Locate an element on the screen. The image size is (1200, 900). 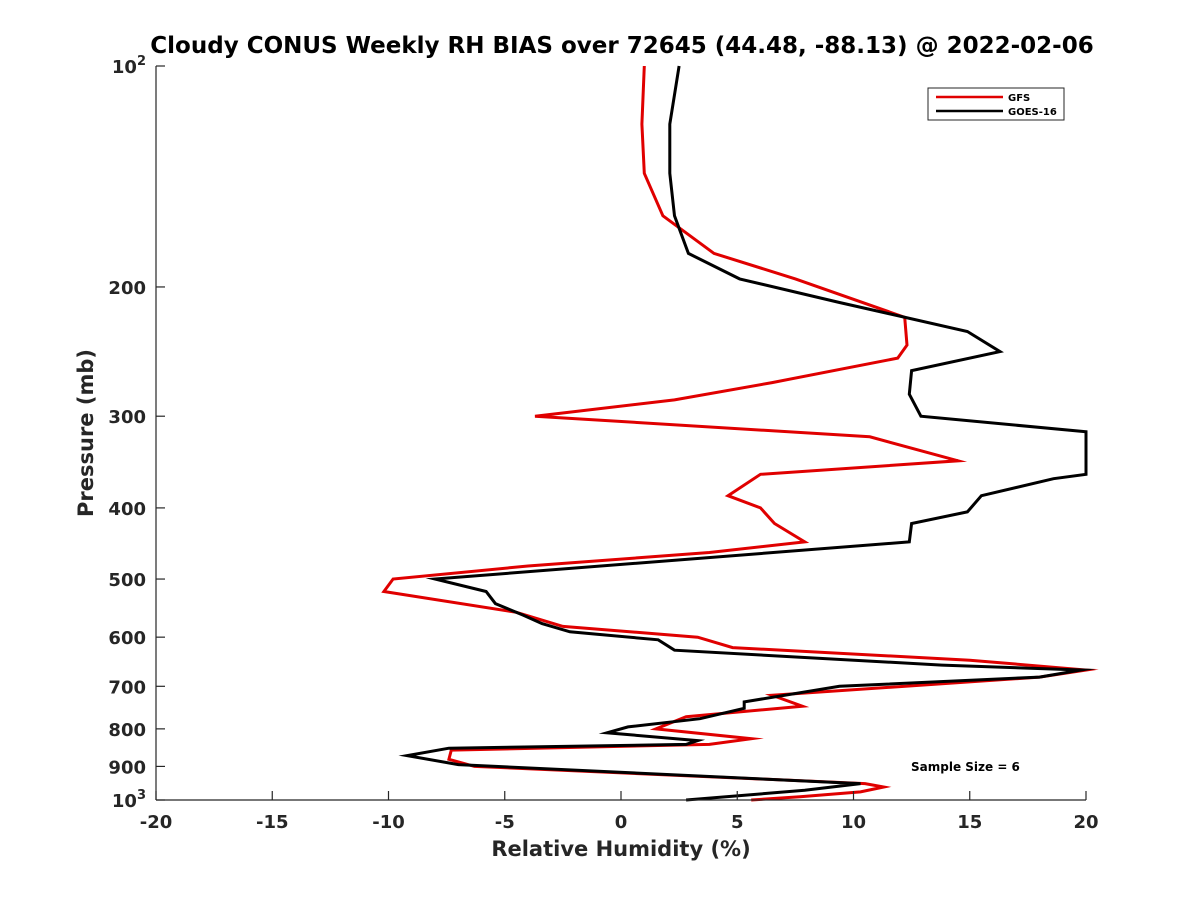
y-tick-label: 600 is located at coordinates (127, 638).